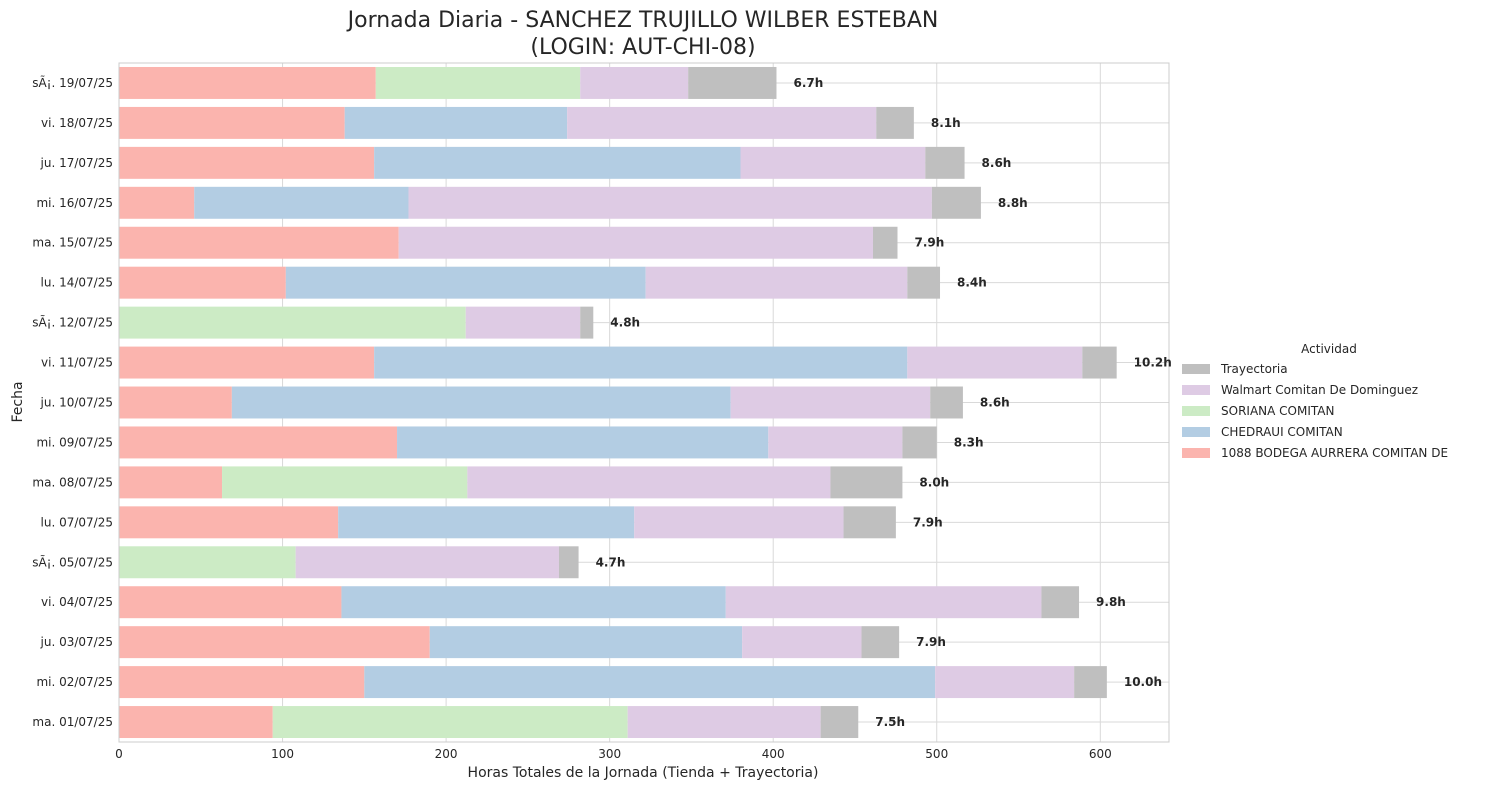 This screenshot has height=790, width=1489. What do you see at coordinates (972, 283) in the screenshot?
I see `bar-total-label: 8.4h` at bounding box center [972, 283].